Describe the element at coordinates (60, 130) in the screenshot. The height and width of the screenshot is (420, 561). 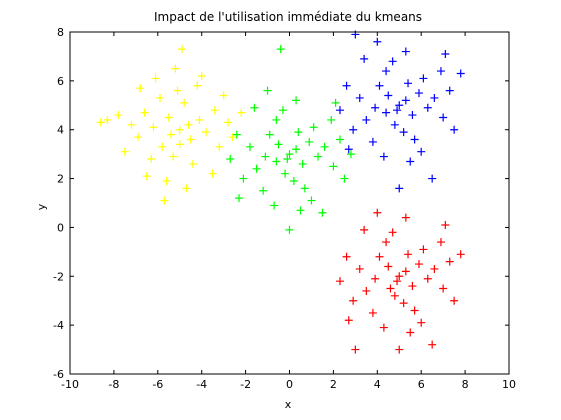
I see `y-tick-label: 4` at that location.